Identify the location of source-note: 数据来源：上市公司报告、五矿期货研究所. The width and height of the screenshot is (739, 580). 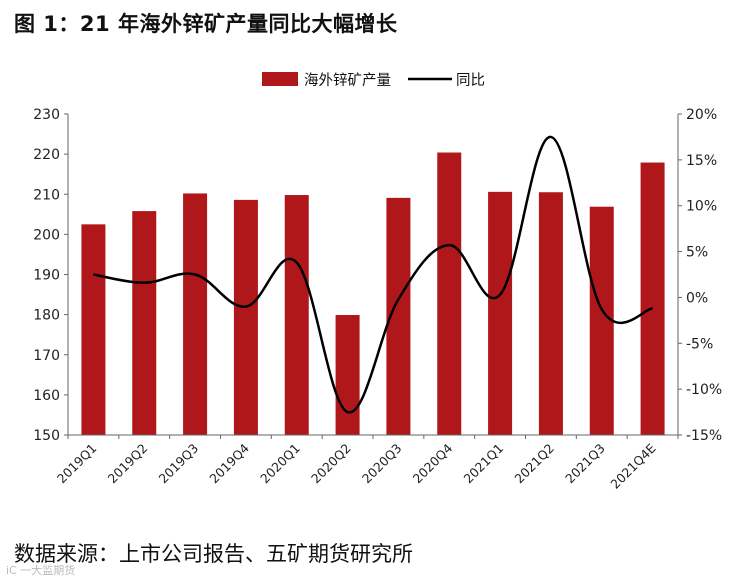
(213, 554).